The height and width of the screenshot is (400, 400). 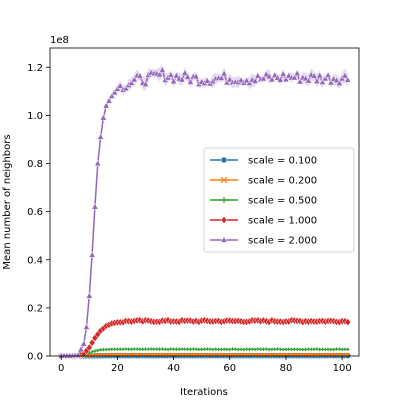 I want to click on legend-item: scale = 0.100, so click(x=263, y=161).